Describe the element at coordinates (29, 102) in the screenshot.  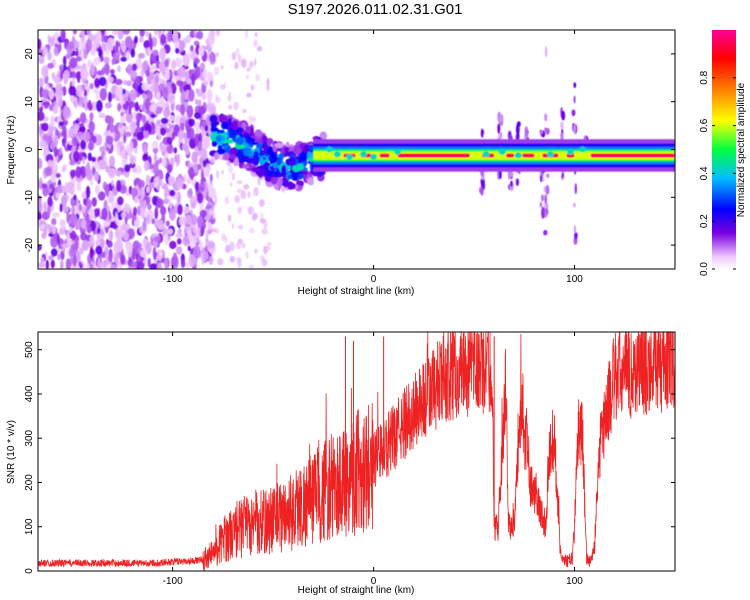
I see `y-tick-label: 10` at that location.